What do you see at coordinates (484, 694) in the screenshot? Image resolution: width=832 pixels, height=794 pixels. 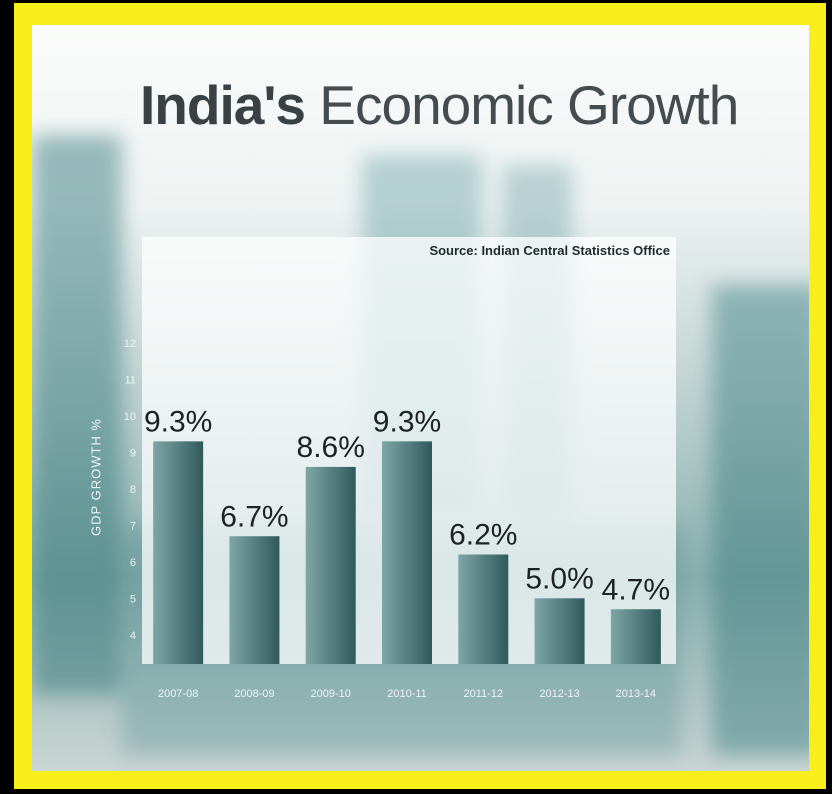 I see `x-tick-label: 2011-12` at bounding box center [484, 694].